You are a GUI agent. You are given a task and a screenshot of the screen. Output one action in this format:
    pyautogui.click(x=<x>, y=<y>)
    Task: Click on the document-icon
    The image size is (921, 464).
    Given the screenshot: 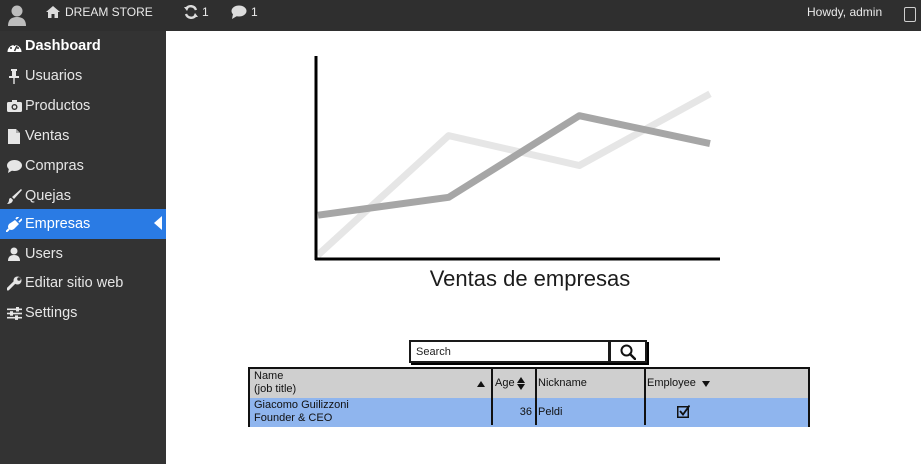 What is the action you would take?
    pyautogui.click(x=14, y=136)
    